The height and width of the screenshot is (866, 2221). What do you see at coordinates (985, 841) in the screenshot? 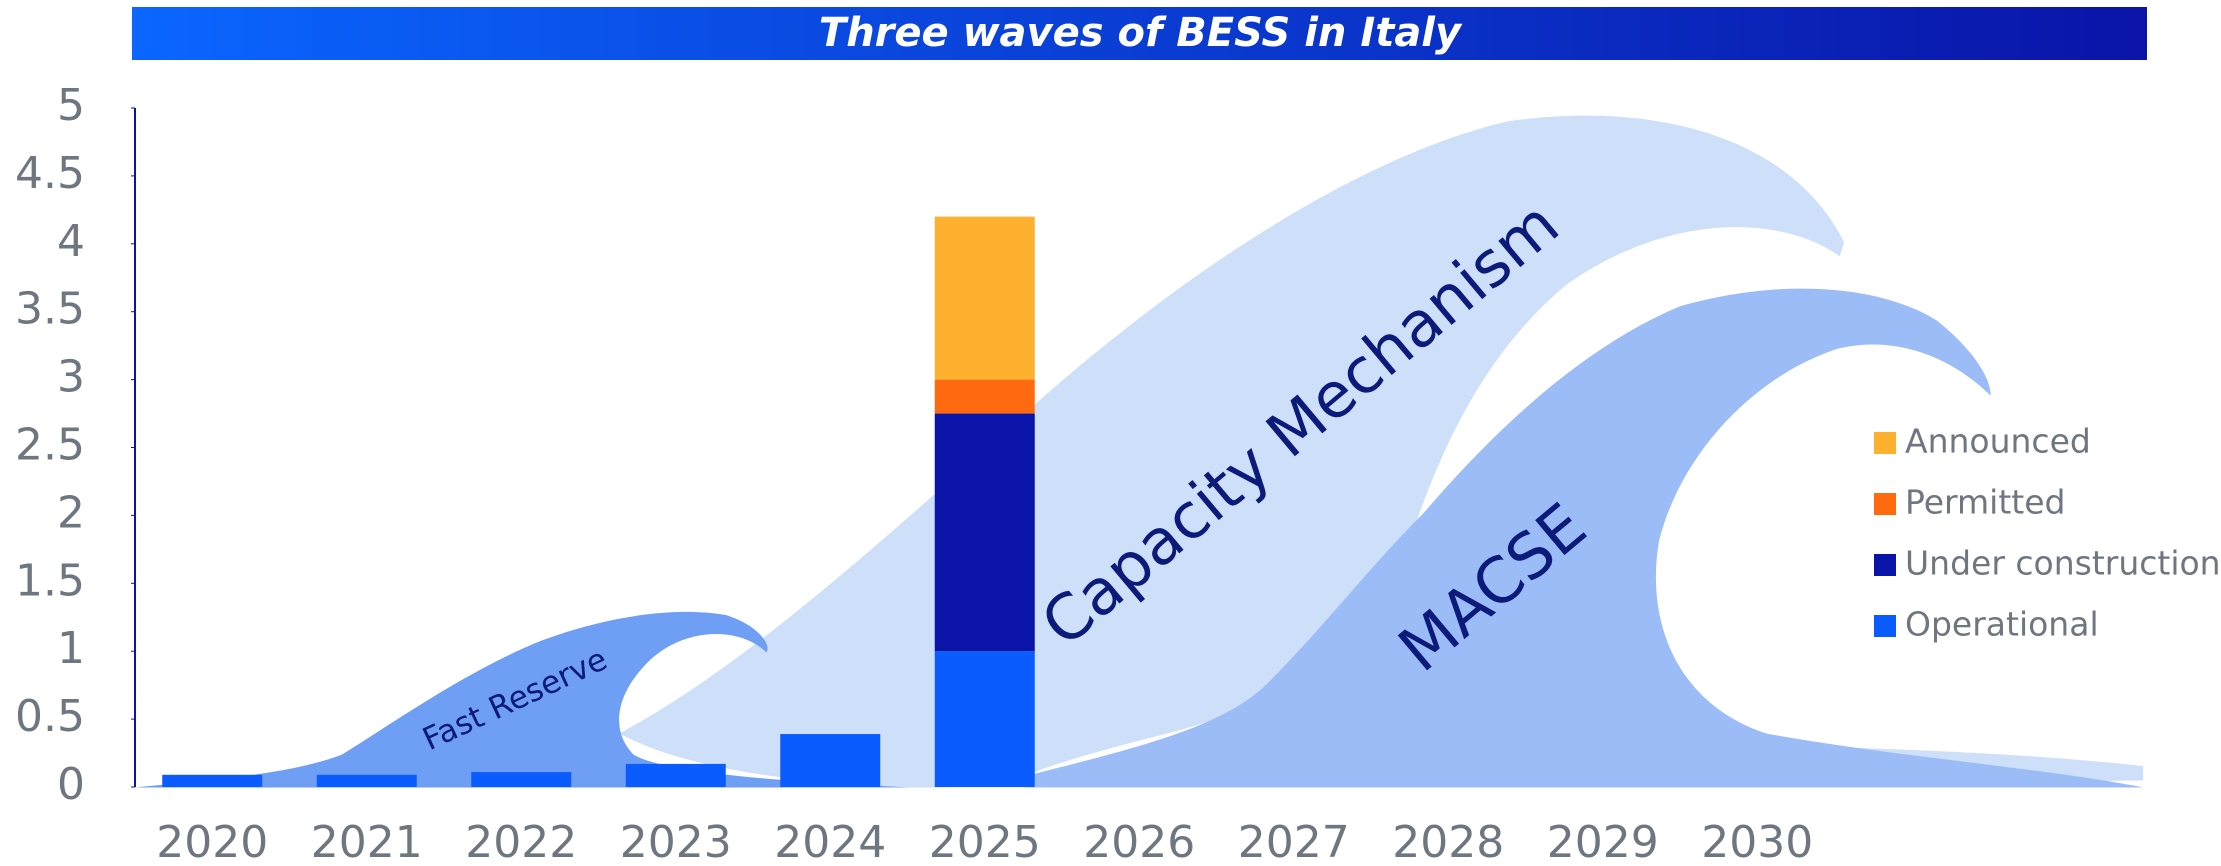
I see `x-tick-label: 2025` at bounding box center [985, 841].